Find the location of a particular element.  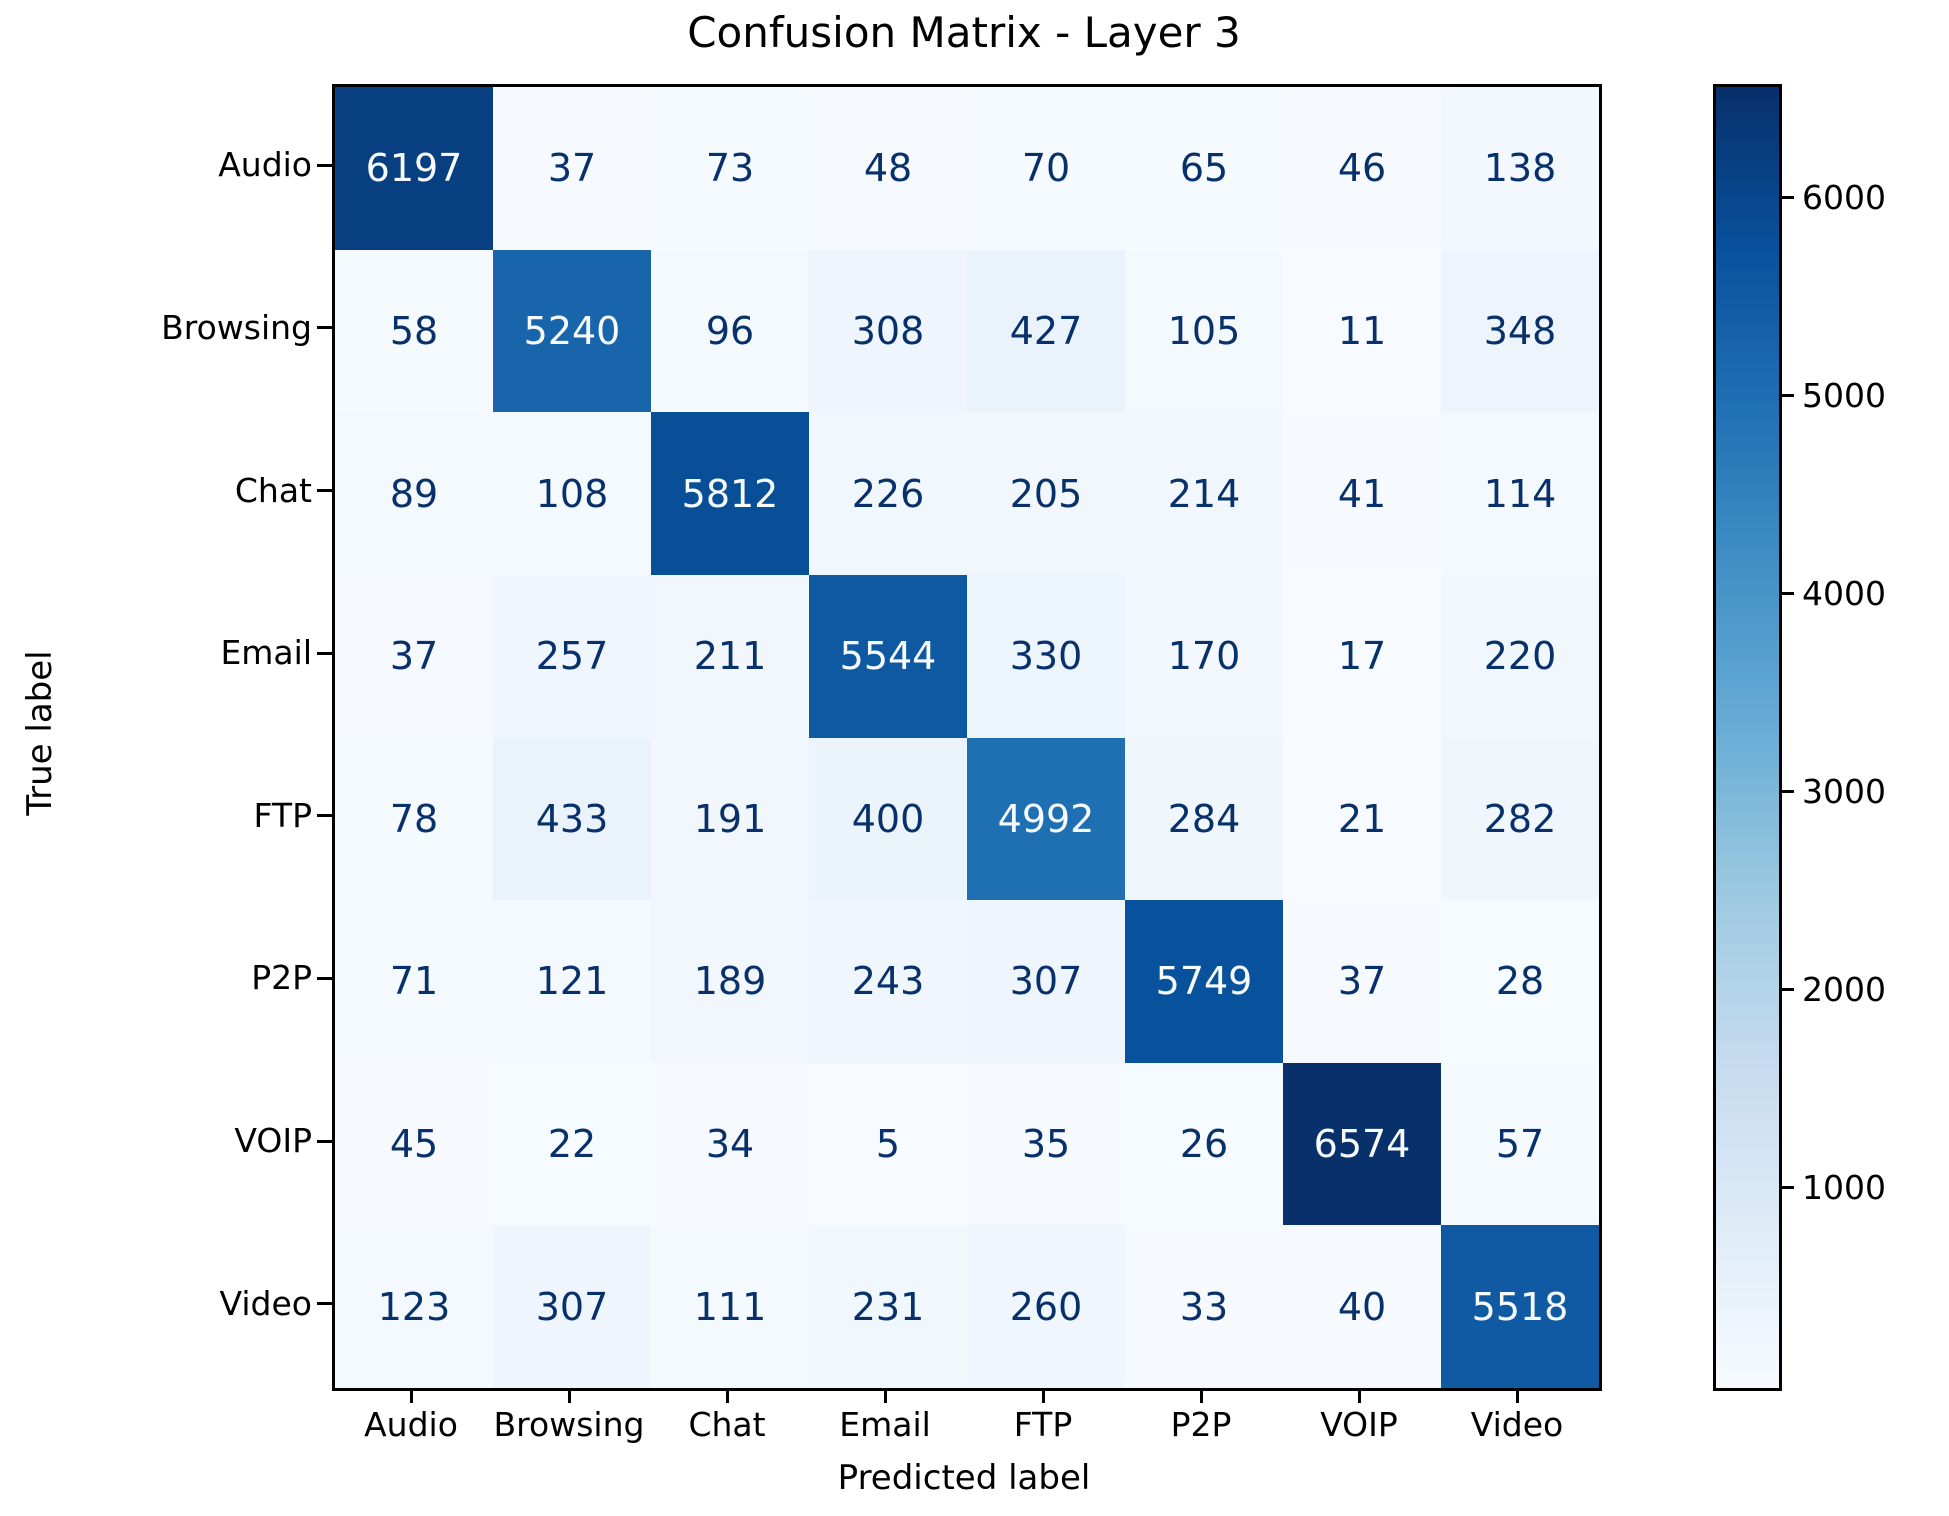

matrix-cell: 282 is located at coordinates (1520, 819).